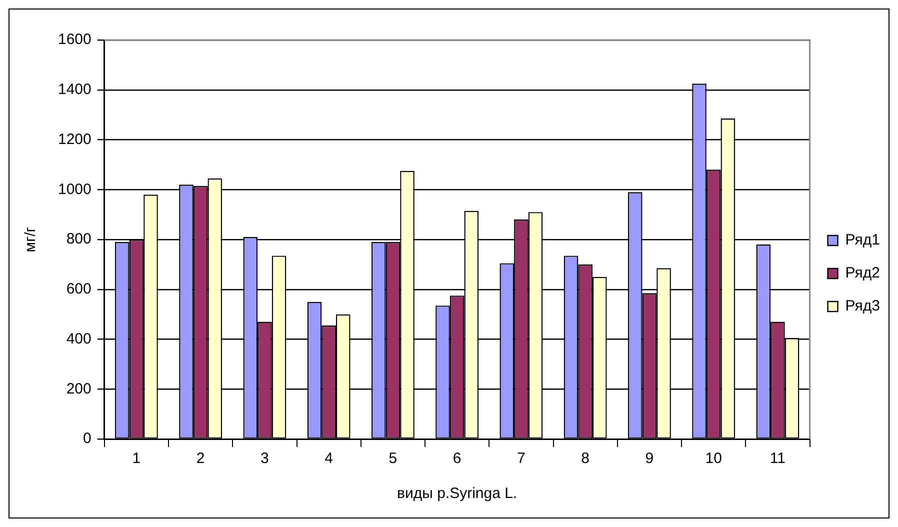  I want to click on y-tick-label: 1600, so click(75, 39).